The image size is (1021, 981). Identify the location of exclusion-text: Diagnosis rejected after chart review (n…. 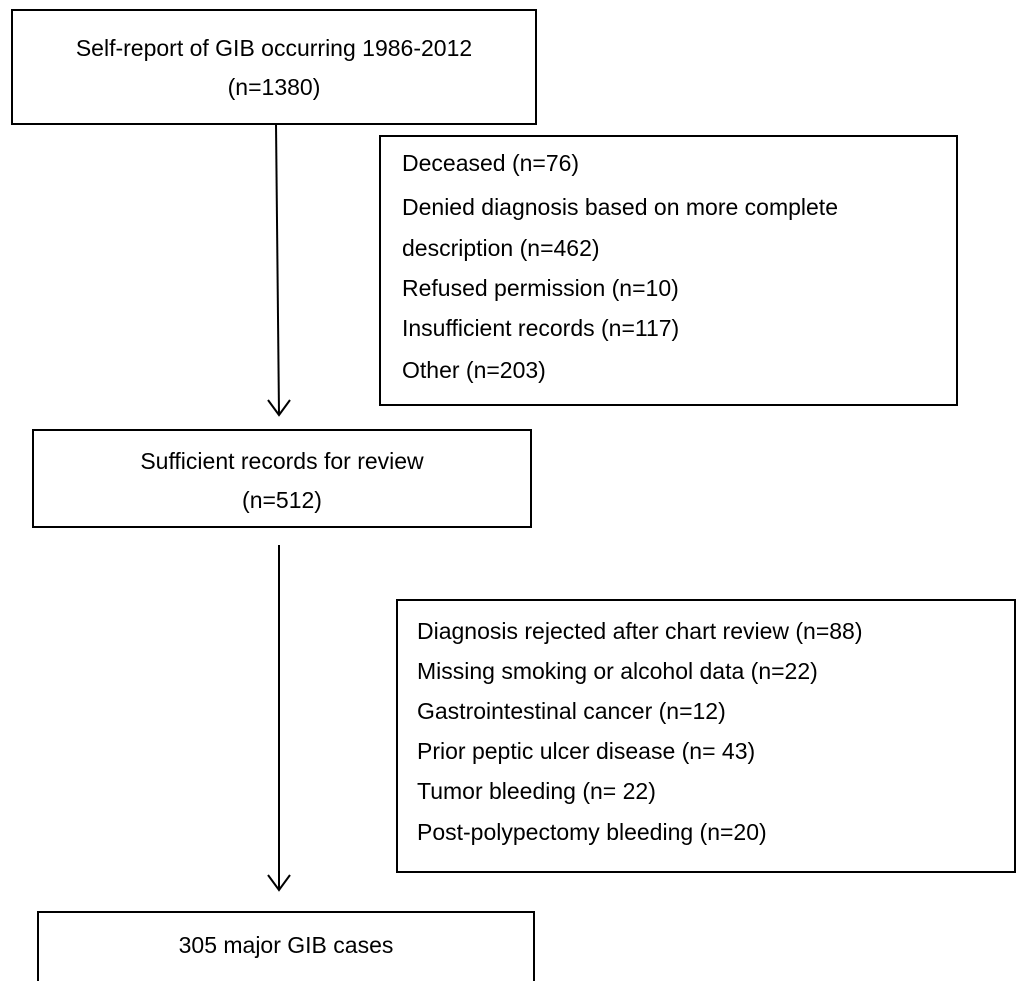
(640, 631).